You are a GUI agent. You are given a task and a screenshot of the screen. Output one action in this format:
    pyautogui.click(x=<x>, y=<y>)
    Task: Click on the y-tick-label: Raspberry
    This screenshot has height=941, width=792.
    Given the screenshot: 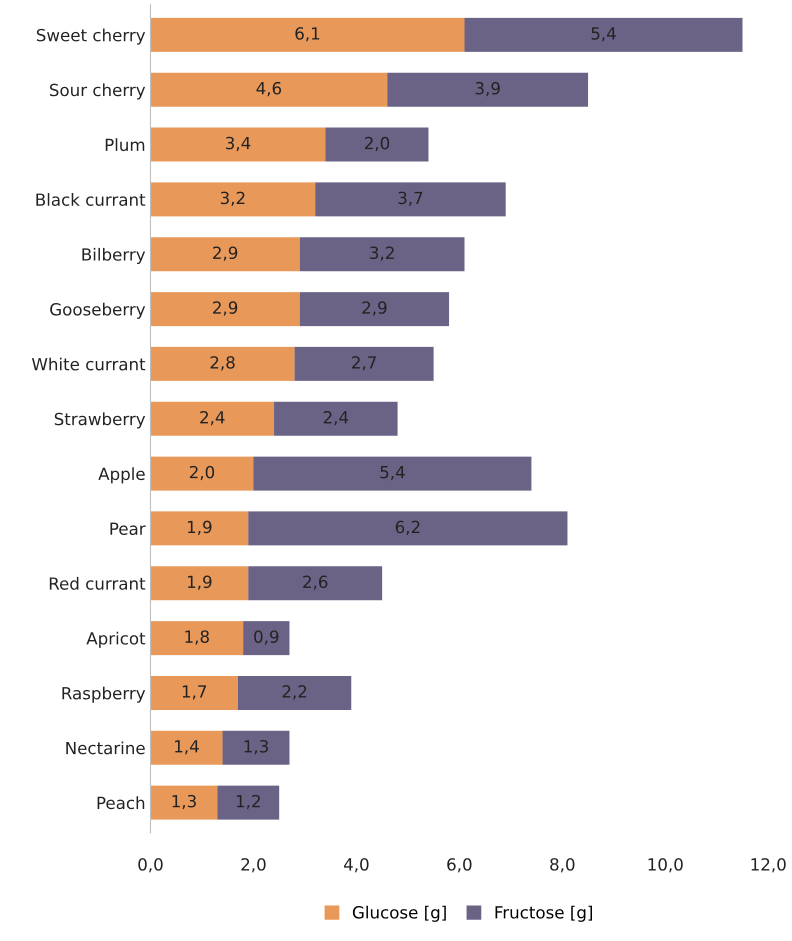 What is the action you would take?
    pyautogui.click(x=104, y=694)
    